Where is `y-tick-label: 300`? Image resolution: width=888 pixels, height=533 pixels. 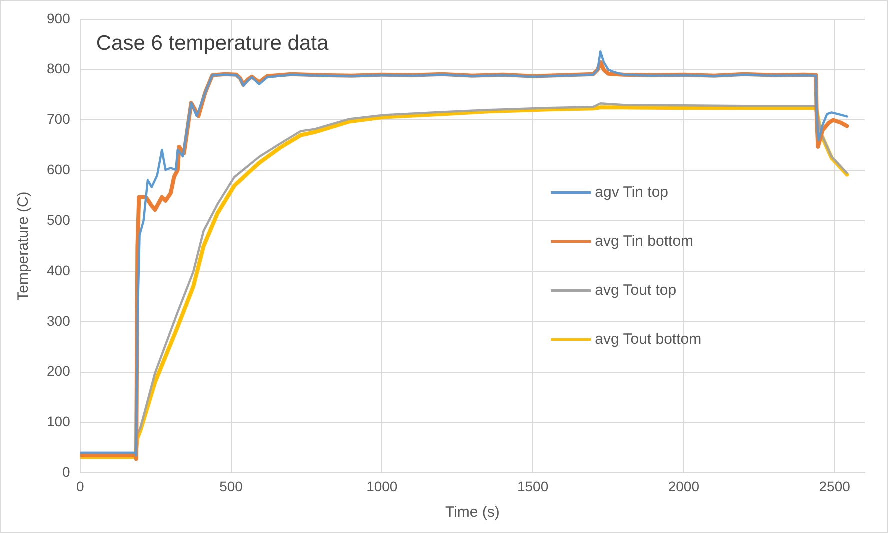 y-tick-label: 300 is located at coordinates (59, 320).